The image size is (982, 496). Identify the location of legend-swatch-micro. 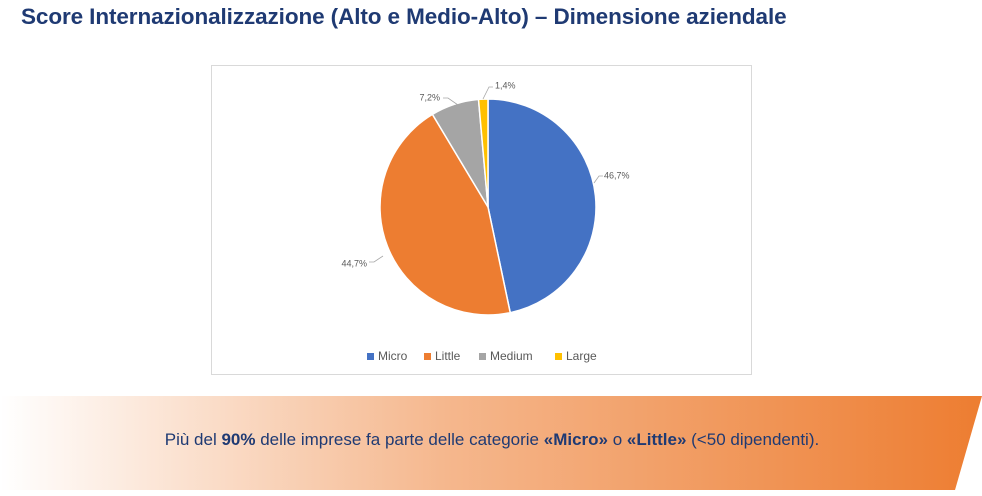
(370, 356).